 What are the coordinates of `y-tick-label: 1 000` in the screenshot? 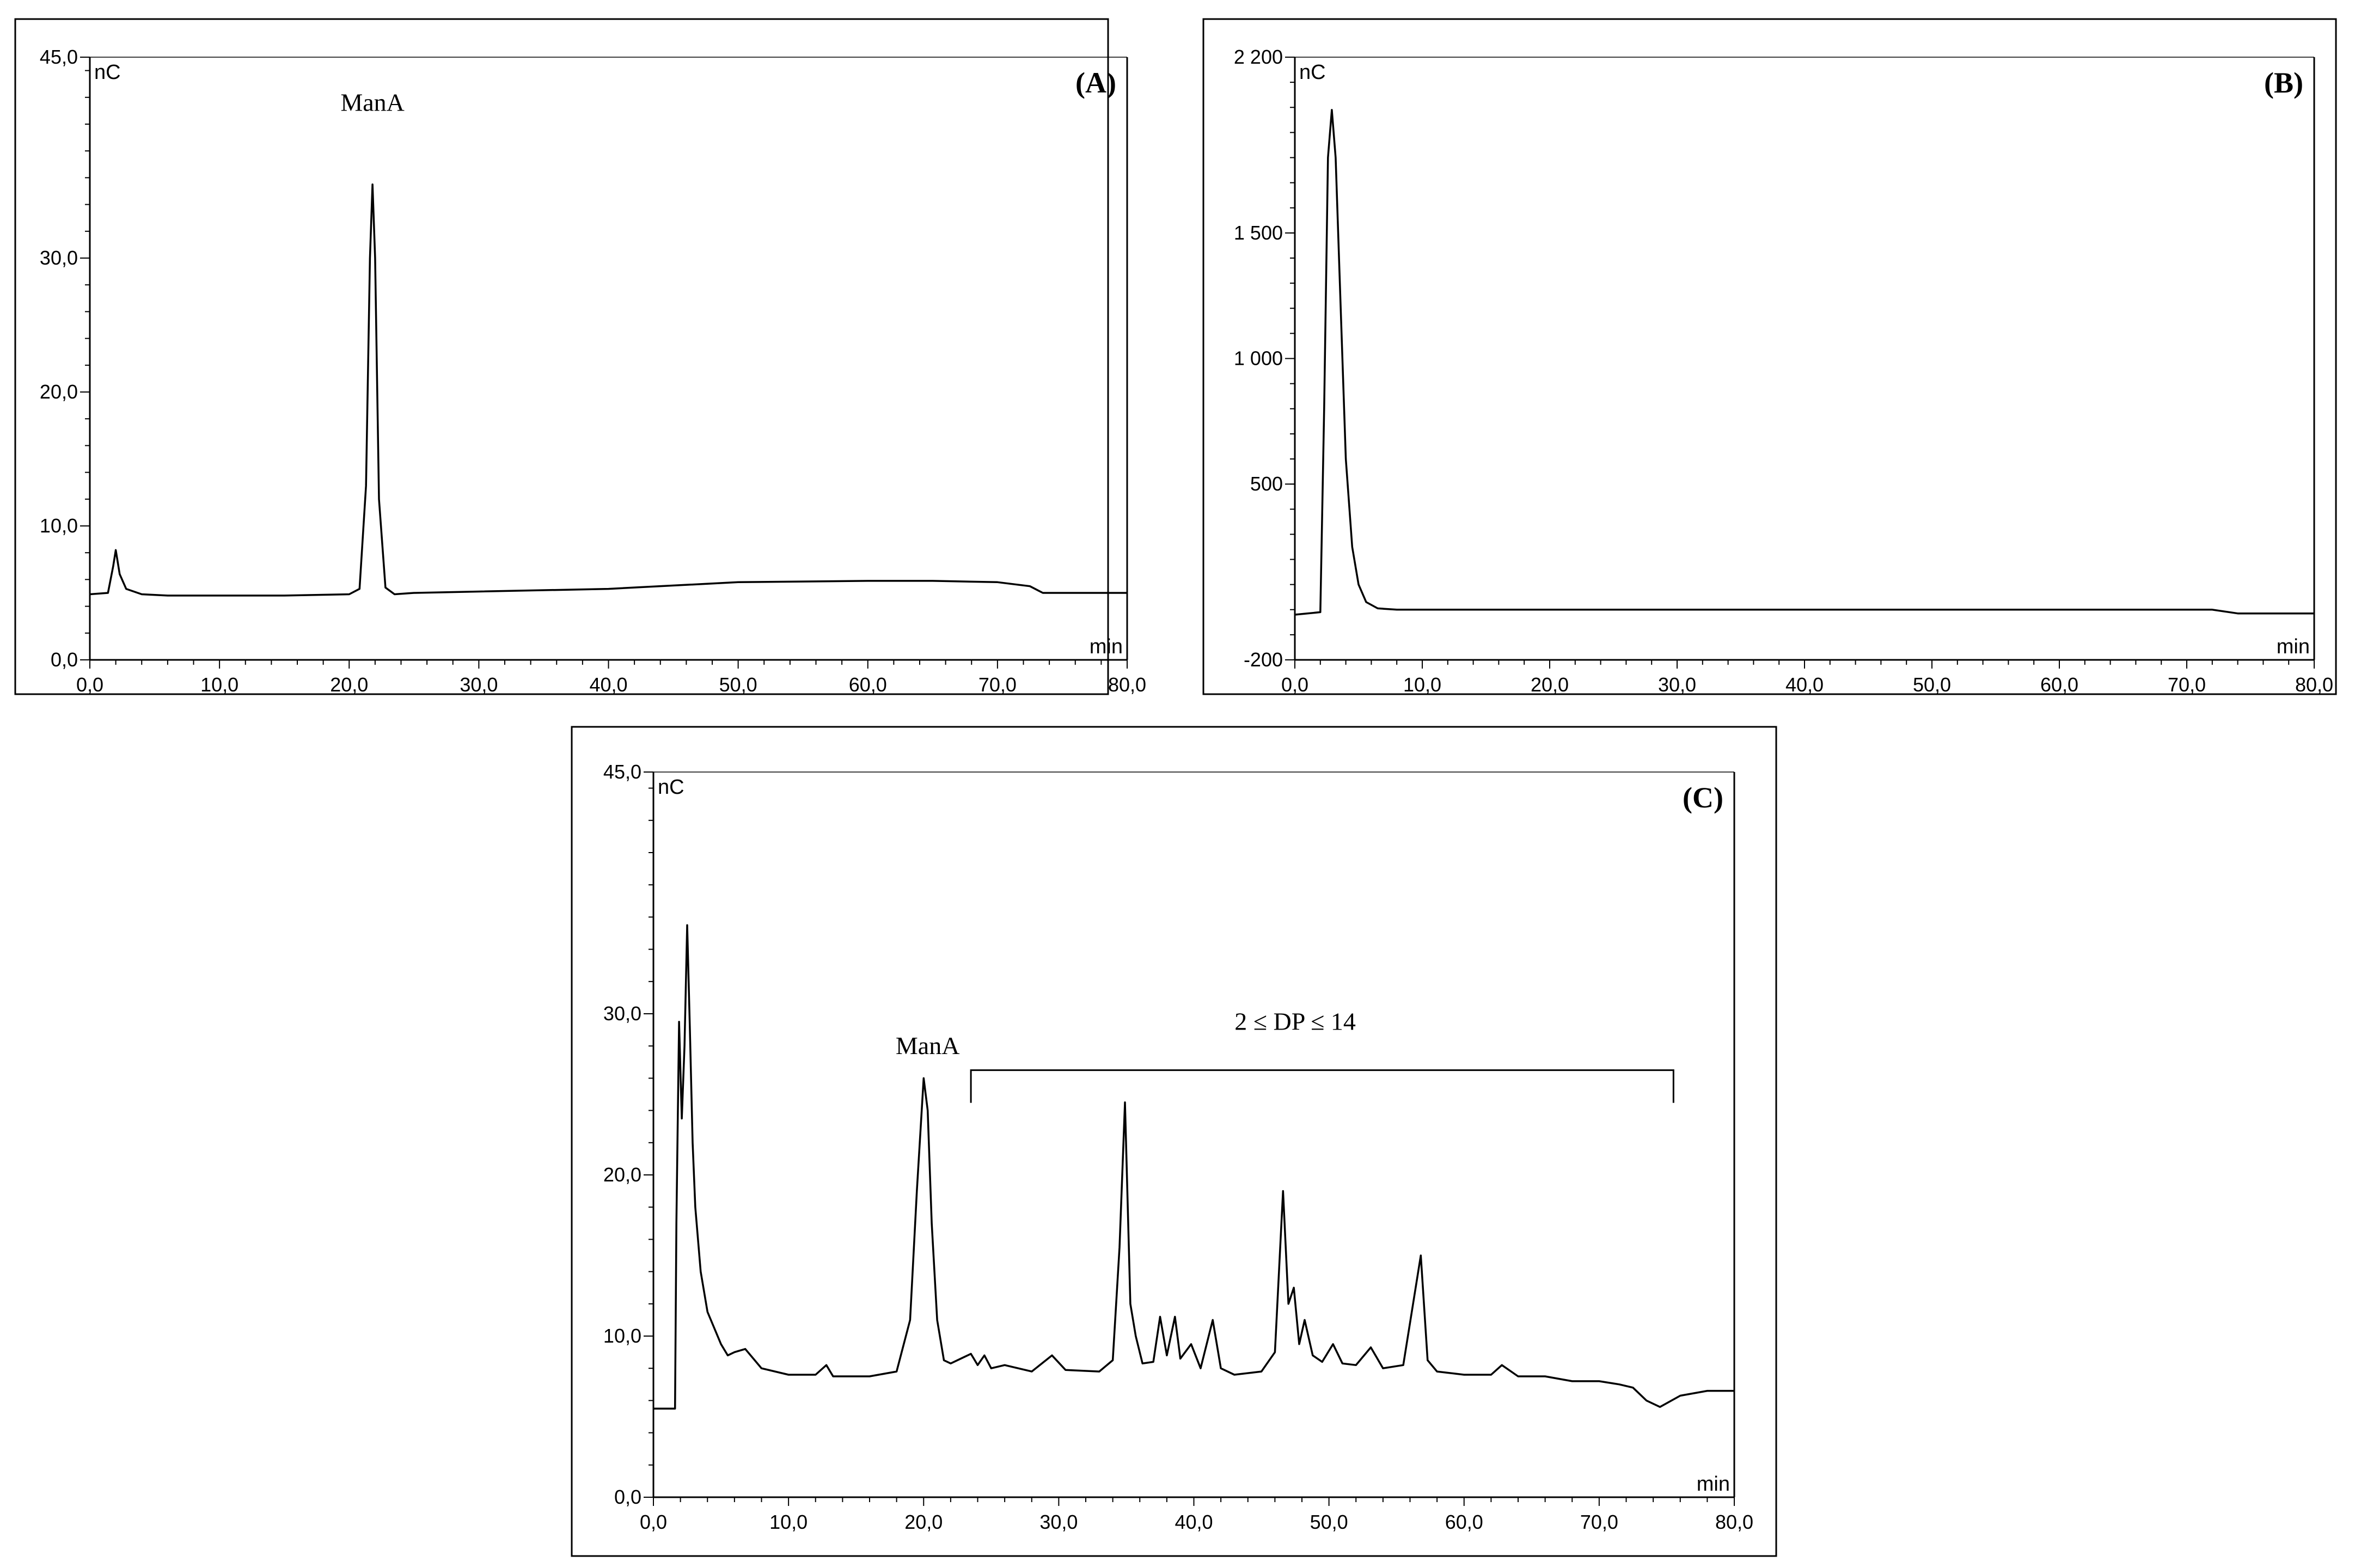 It's located at (1258, 358).